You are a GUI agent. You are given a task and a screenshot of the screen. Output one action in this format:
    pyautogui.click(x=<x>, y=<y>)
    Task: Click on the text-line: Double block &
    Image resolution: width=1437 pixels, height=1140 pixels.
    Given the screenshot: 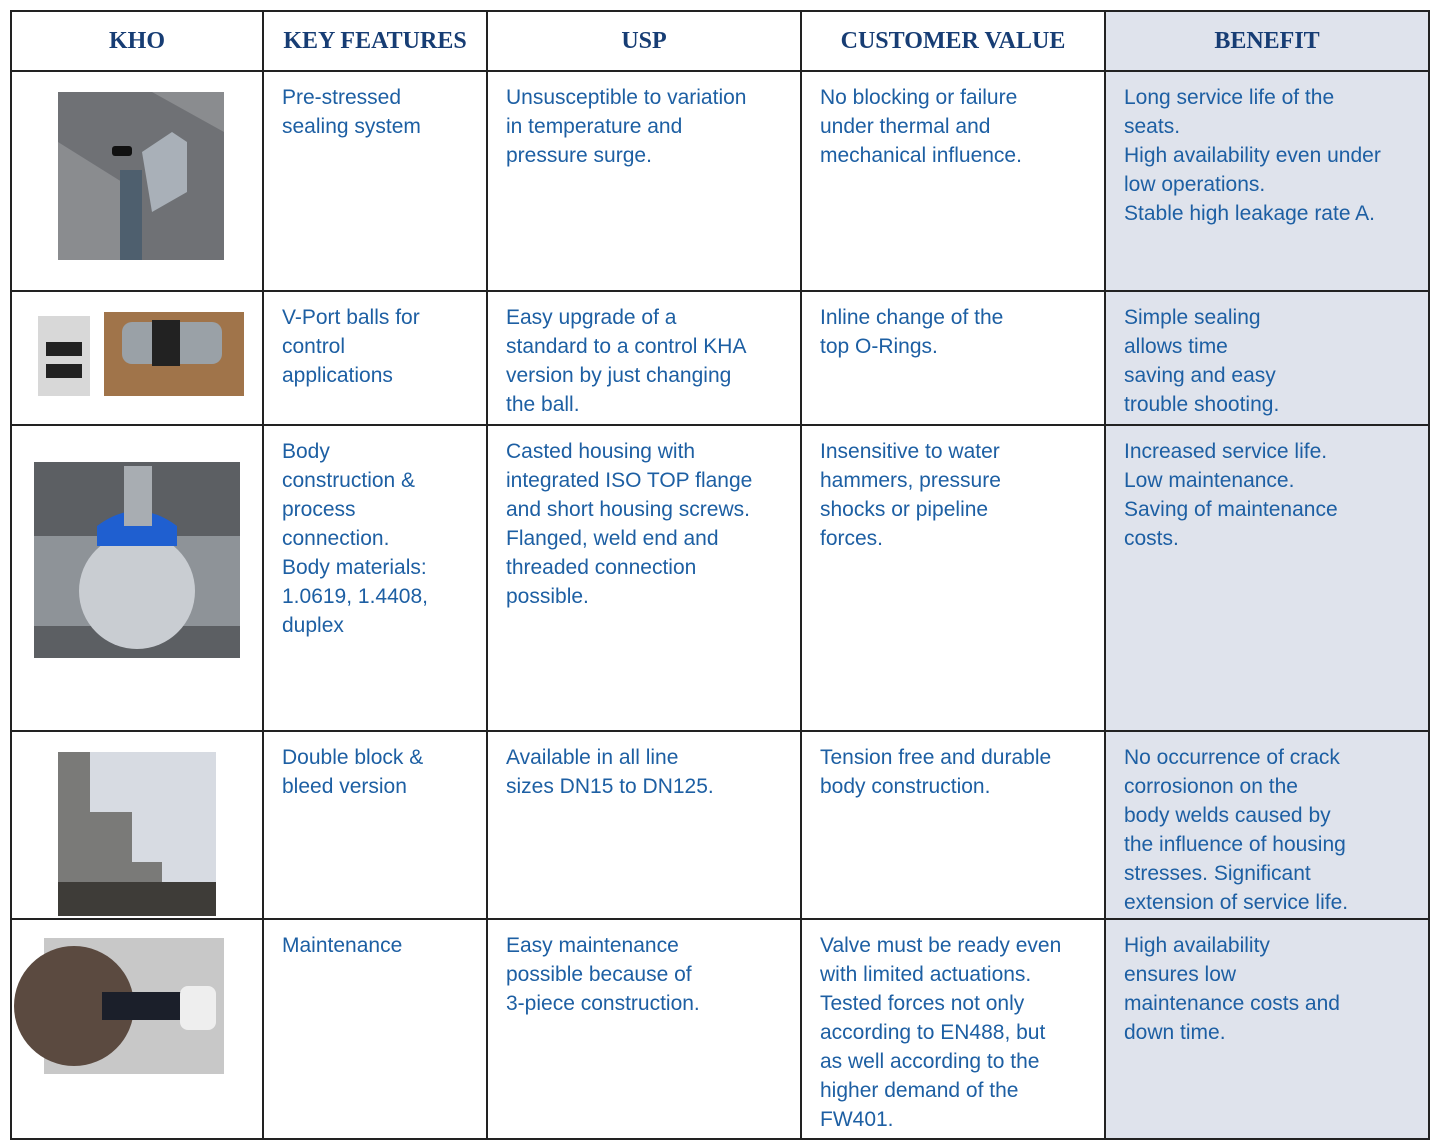 What is the action you would take?
    pyautogui.click(x=353, y=757)
    